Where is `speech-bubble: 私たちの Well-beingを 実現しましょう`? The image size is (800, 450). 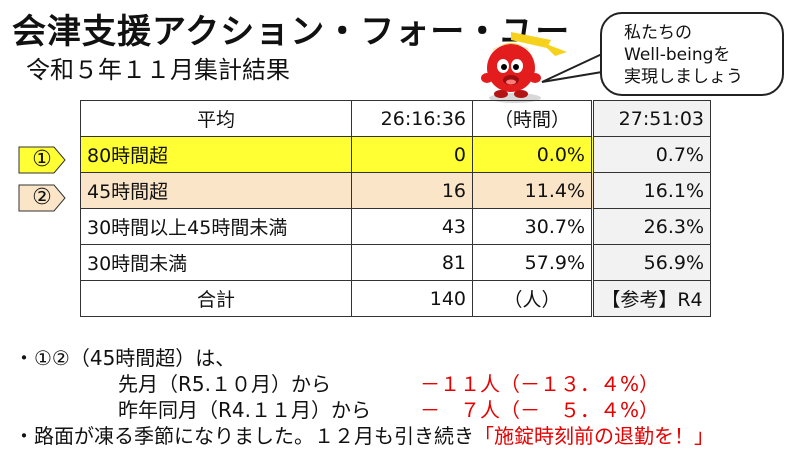
speech-bubble: 私たちの Well-beingを 実現しましょう is located at coordinates (692, 54).